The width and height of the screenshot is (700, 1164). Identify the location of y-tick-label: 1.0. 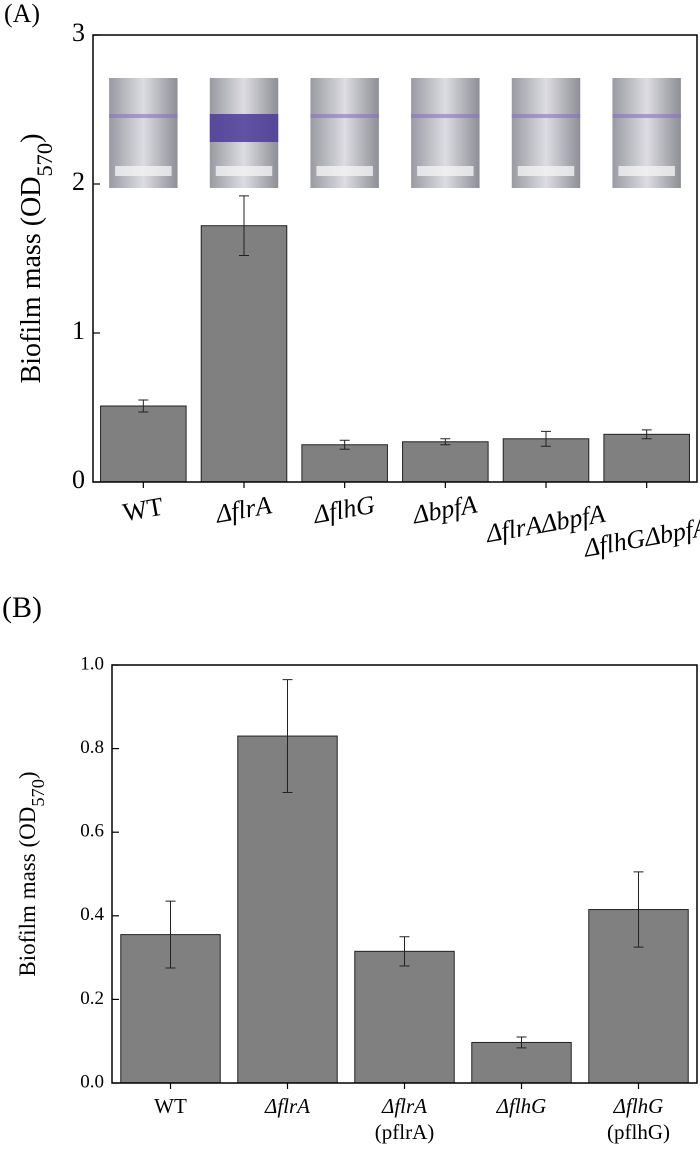
(92, 663).